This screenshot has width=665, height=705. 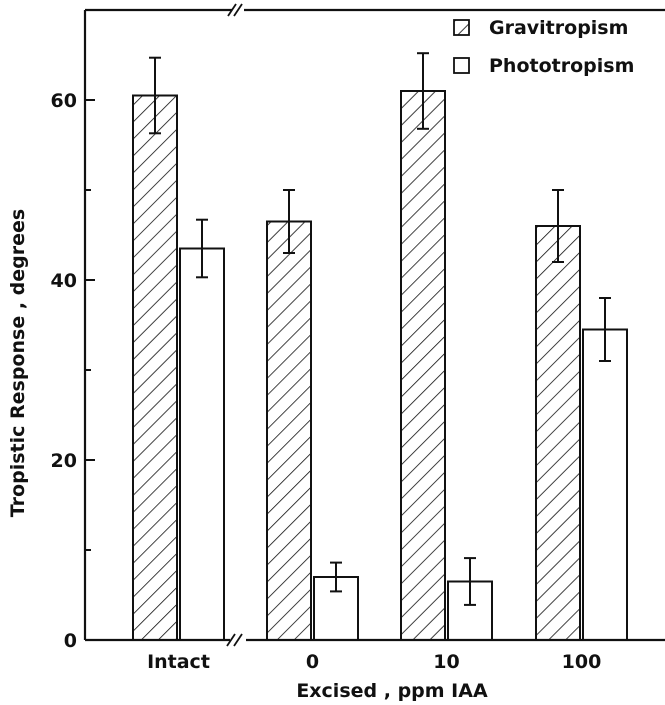 What do you see at coordinates (70, 641) in the screenshot?
I see `y-tick-label: 0` at bounding box center [70, 641].